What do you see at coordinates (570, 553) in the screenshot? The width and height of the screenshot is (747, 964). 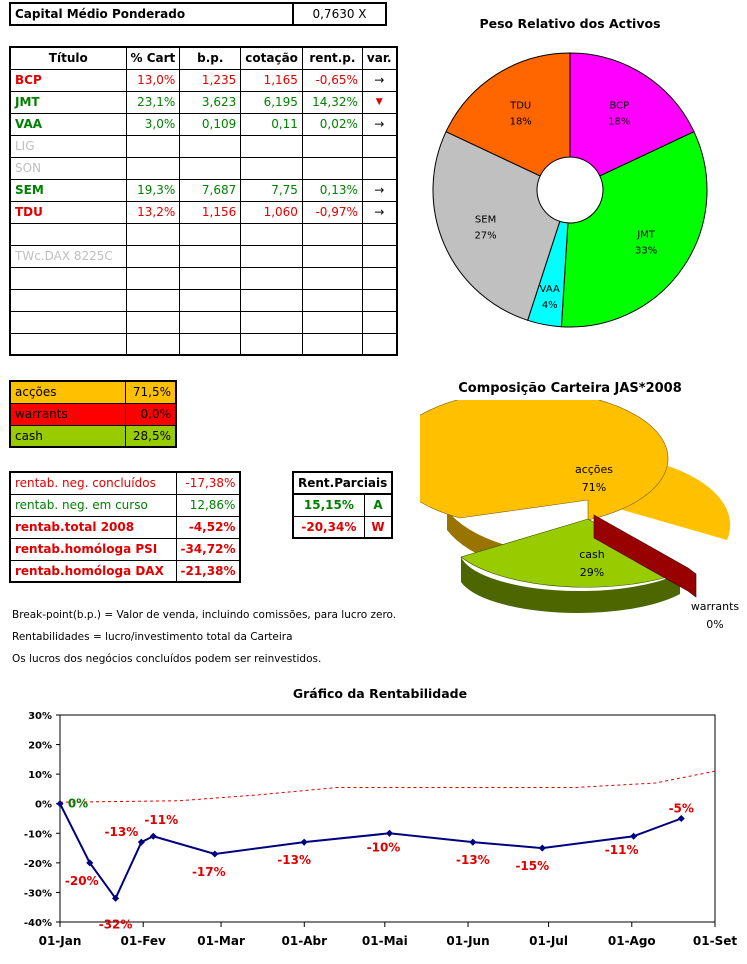 I see `pie2-slice-cash` at bounding box center [570, 553].